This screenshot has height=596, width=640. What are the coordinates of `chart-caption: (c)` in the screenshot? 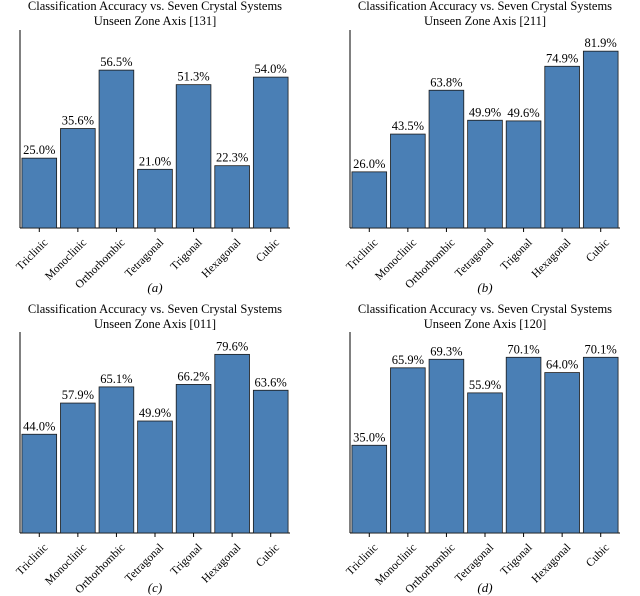 It's located at (155, 587).